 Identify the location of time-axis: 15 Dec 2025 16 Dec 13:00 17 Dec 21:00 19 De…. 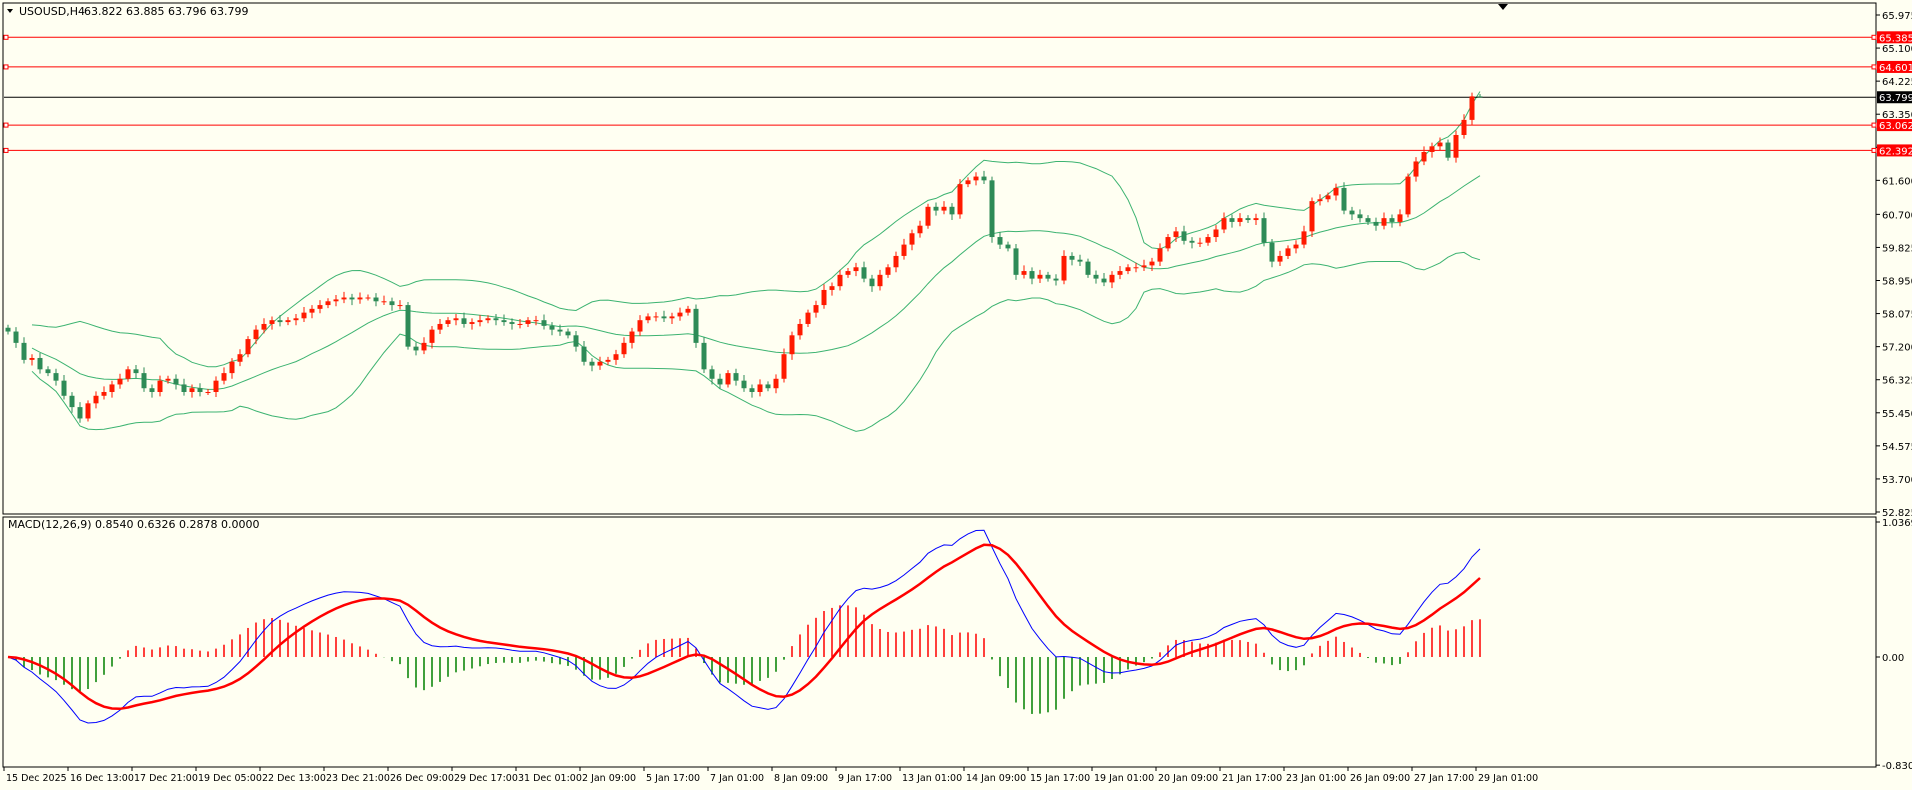
(770, 775).